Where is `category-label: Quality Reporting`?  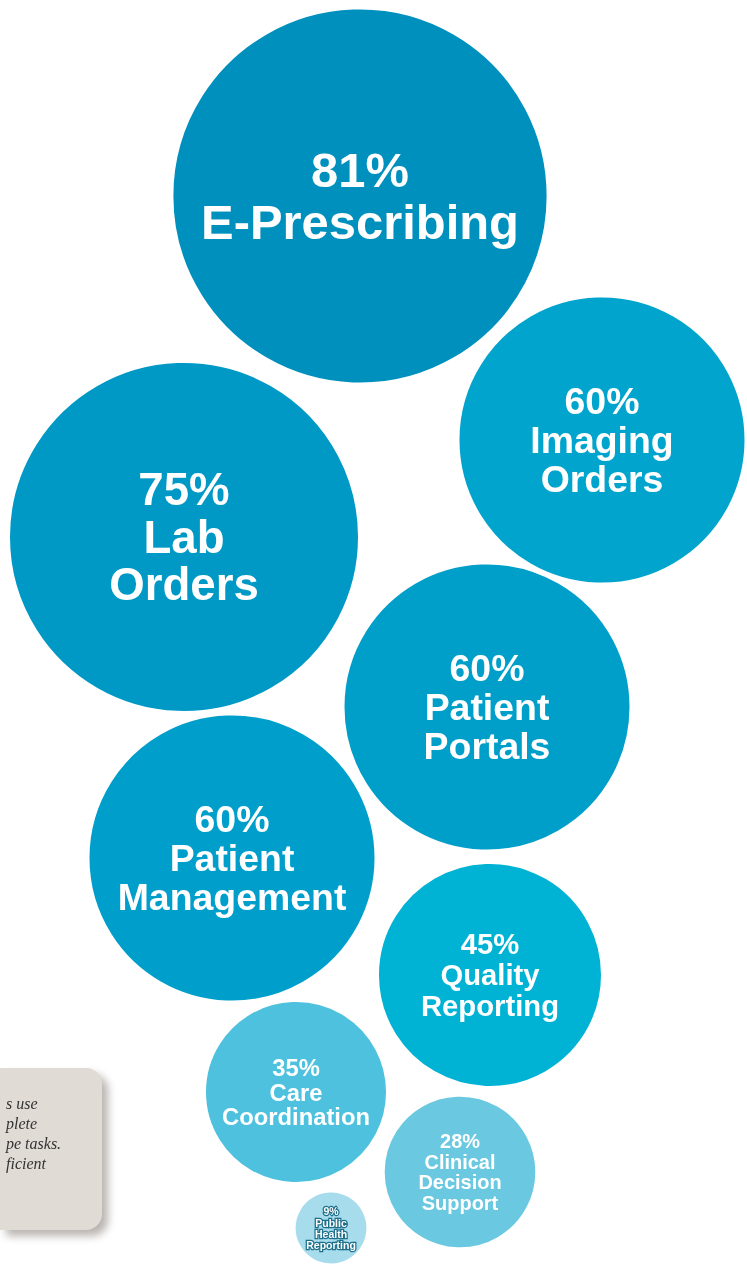
category-label: Quality Reporting is located at coordinates (490, 990).